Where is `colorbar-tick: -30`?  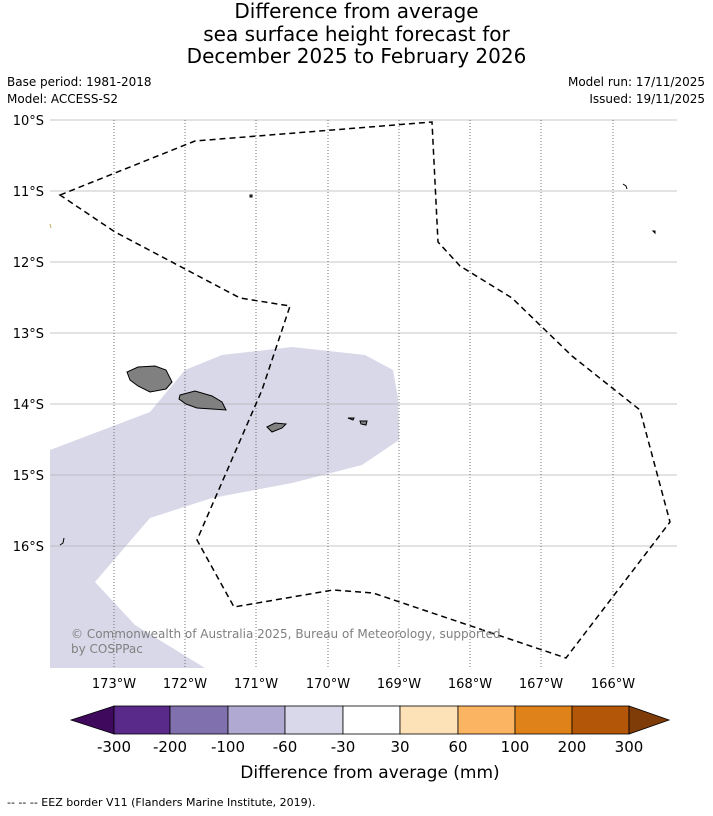 colorbar-tick: -30 is located at coordinates (343, 747).